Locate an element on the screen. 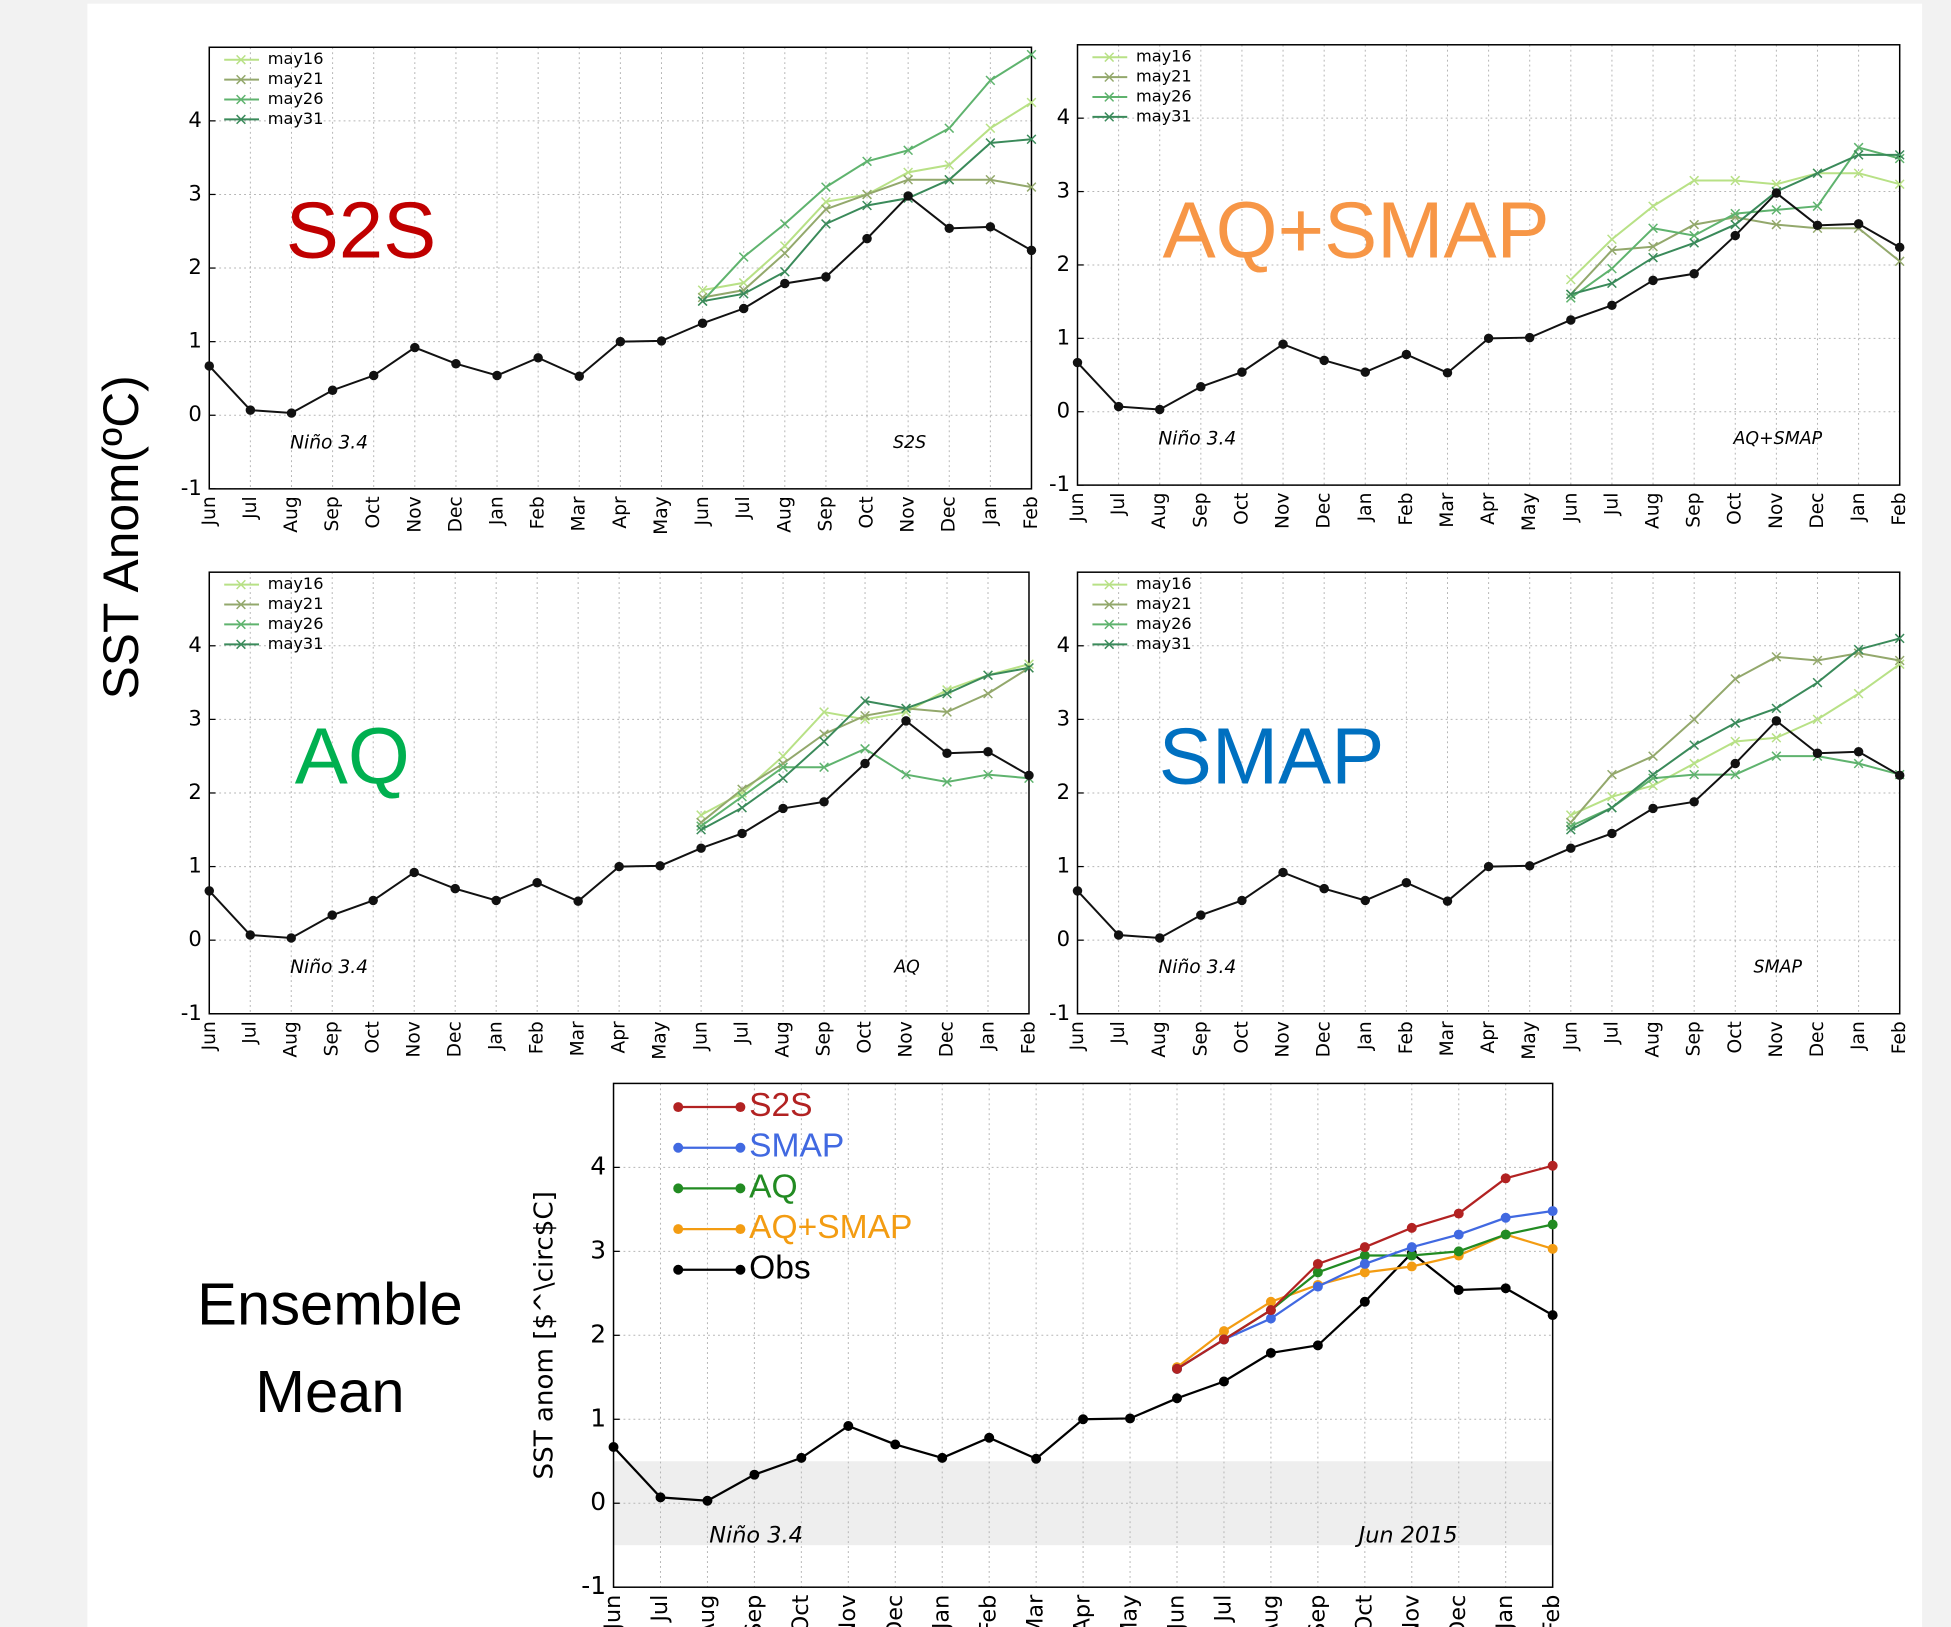 This screenshot has height=1627, width=1951. y-tick-label: -1 is located at coordinates (593, 1585).